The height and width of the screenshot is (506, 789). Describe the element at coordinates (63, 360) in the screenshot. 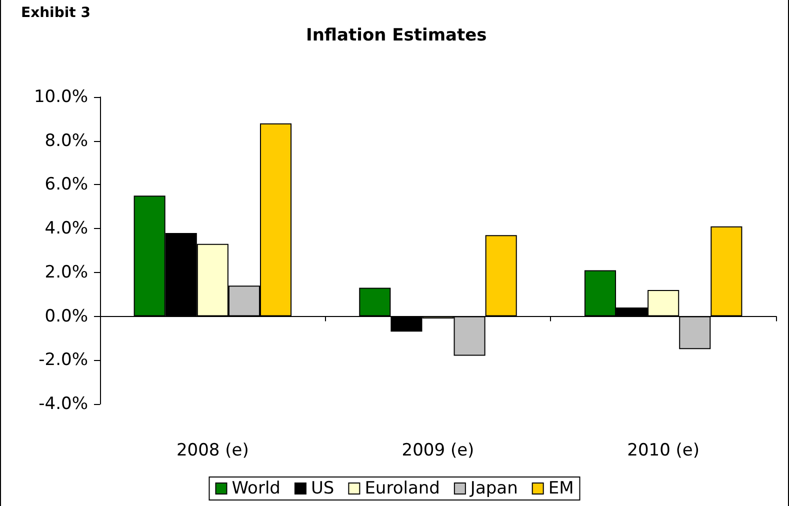

I see `y-tick-label: -2.0%` at that location.